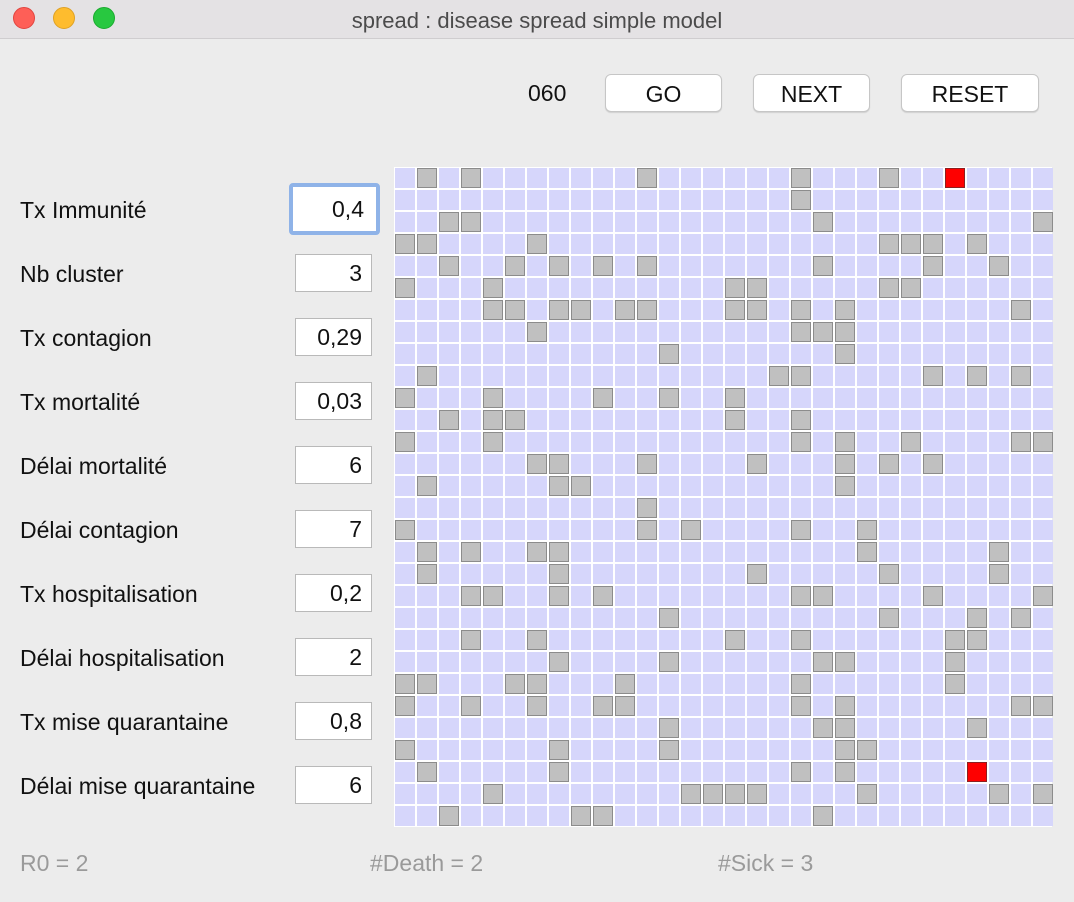 The height and width of the screenshot is (902, 1074). Describe the element at coordinates (334, 209) in the screenshot. I see `param-input-immunity-rate` at that location.